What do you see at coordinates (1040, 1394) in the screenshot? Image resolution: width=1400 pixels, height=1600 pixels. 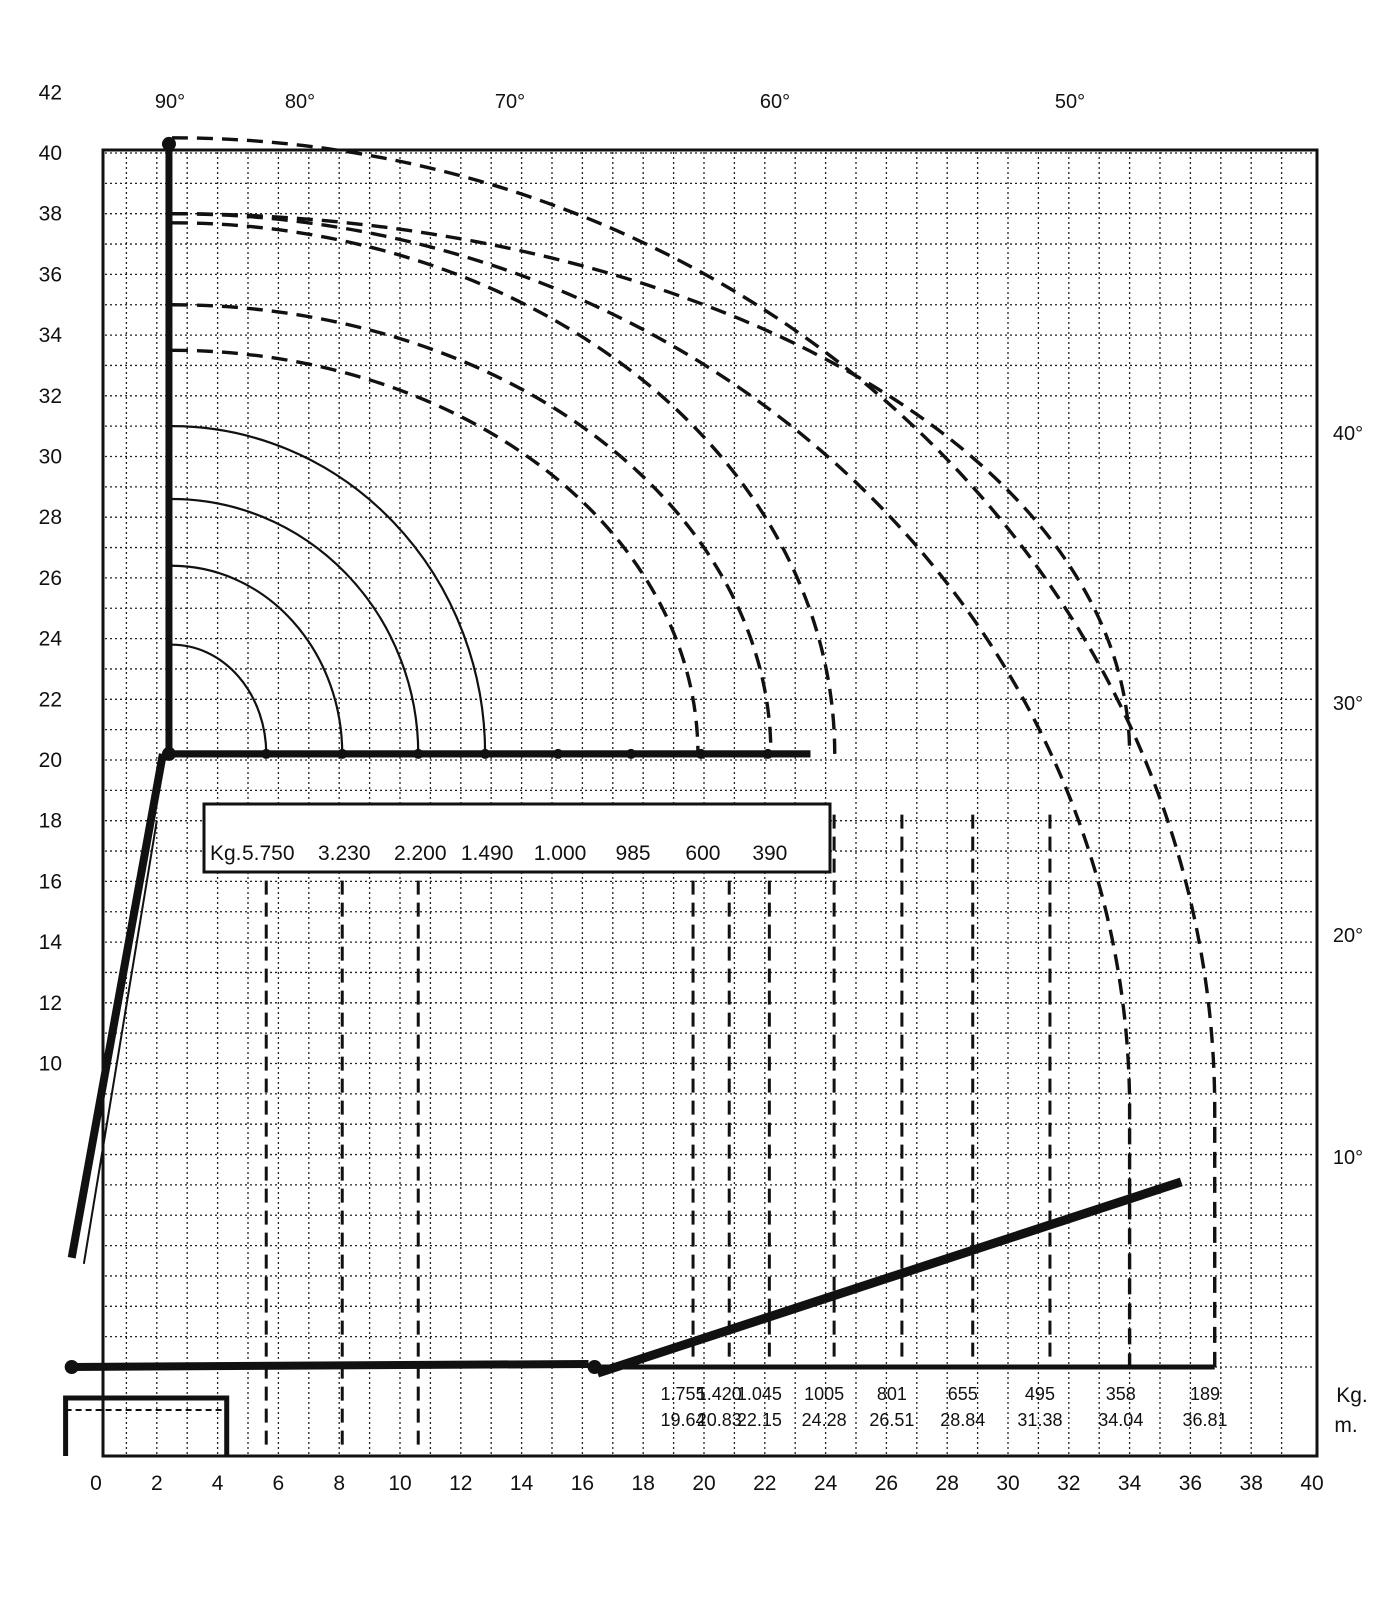 I see `lower-load-value: 495` at bounding box center [1040, 1394].